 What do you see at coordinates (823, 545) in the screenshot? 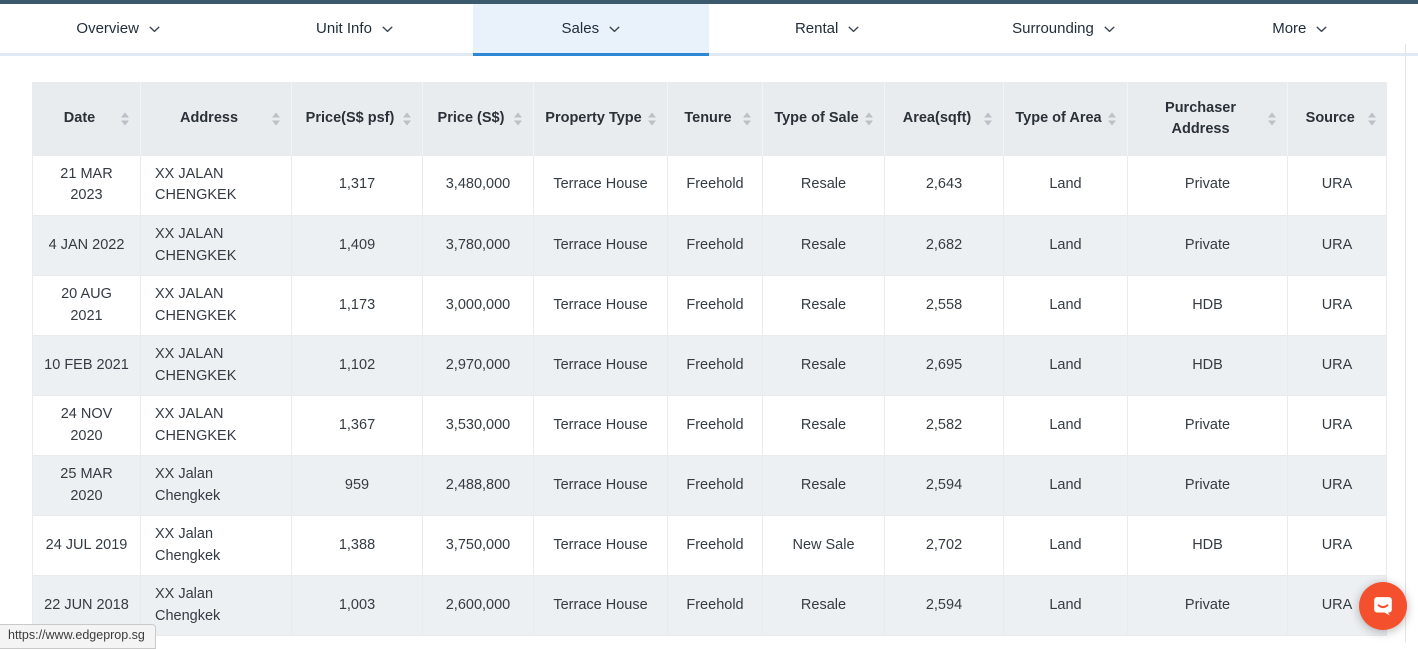
I see `cell-type-of-sale: New Sale` at bounding box center [823, 545].